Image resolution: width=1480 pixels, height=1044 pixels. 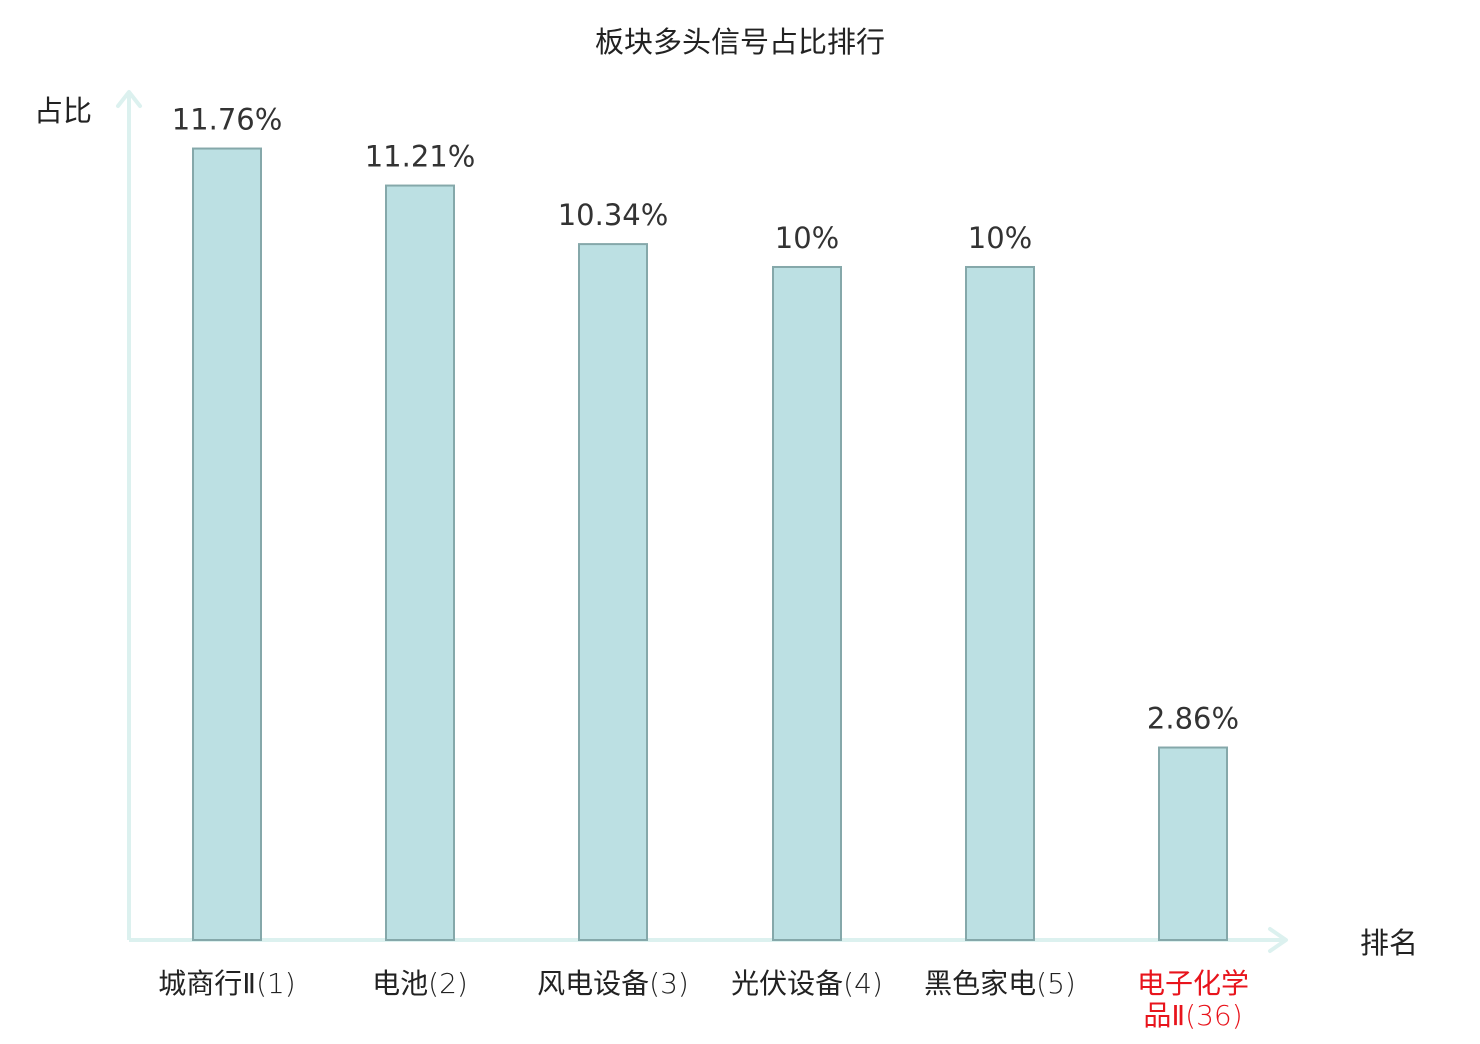 I want to click on y-axis-label: 占比, so click(x=63, y=111).